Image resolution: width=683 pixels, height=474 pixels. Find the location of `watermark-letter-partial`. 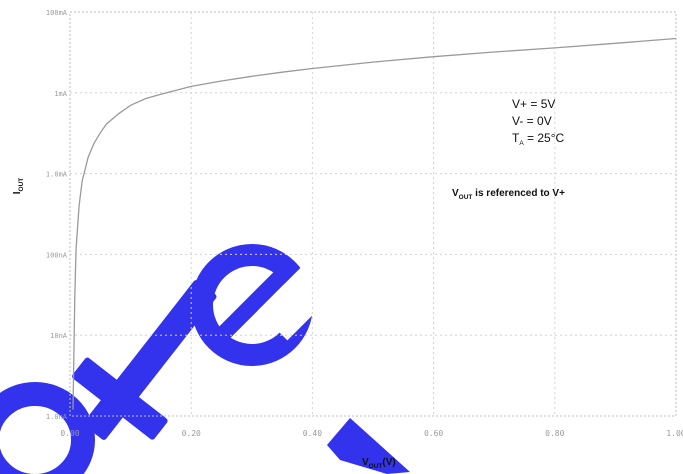

watermark-letter-partial is located at coordinates (368, 446).